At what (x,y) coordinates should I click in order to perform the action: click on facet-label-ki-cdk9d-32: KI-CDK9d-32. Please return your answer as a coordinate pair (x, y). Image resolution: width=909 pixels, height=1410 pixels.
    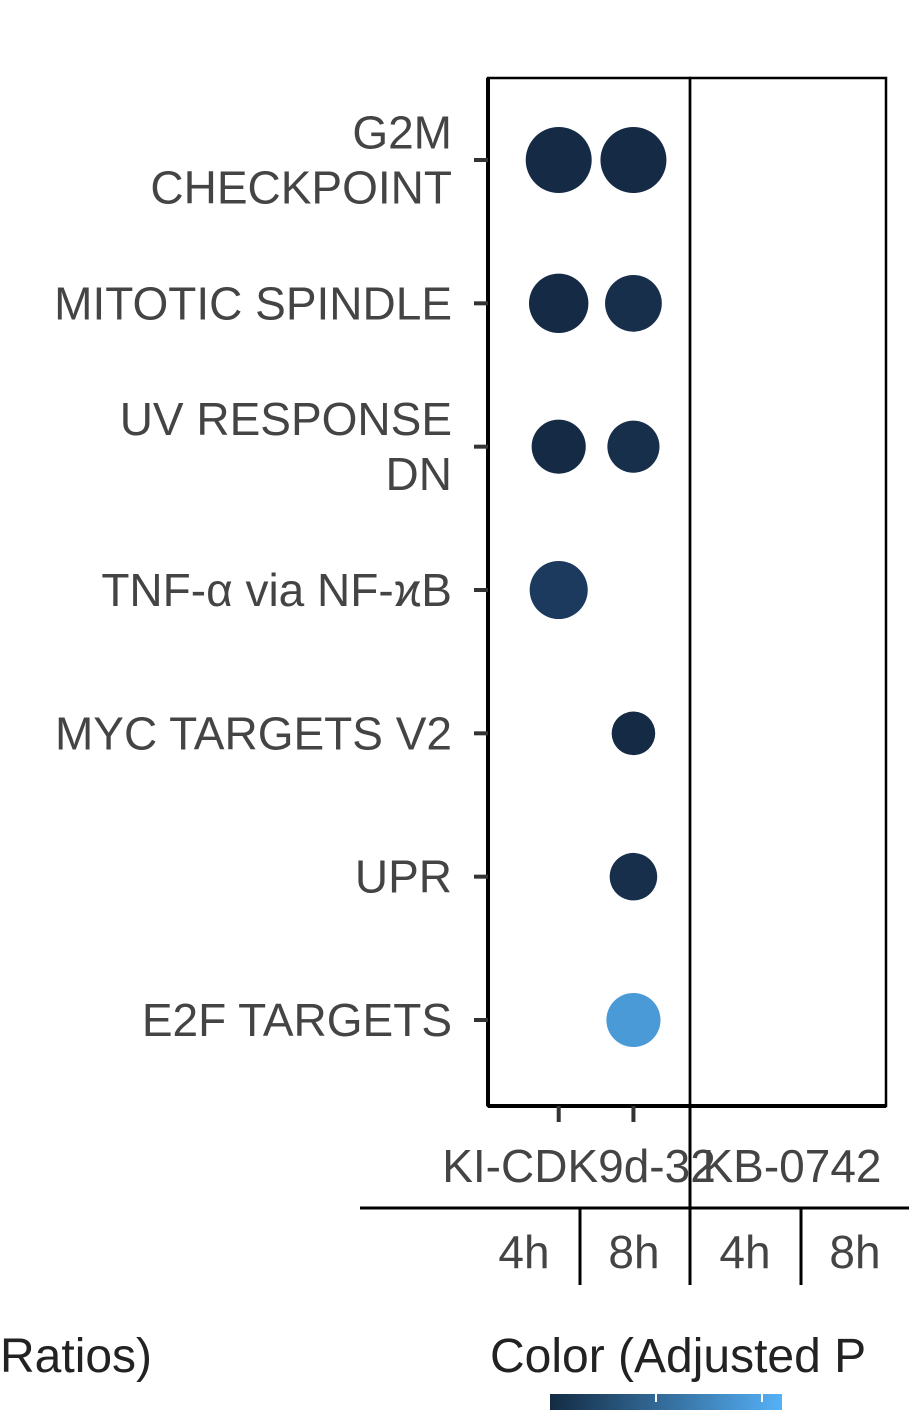
    Looking at the image, I should click on (579, 1166).